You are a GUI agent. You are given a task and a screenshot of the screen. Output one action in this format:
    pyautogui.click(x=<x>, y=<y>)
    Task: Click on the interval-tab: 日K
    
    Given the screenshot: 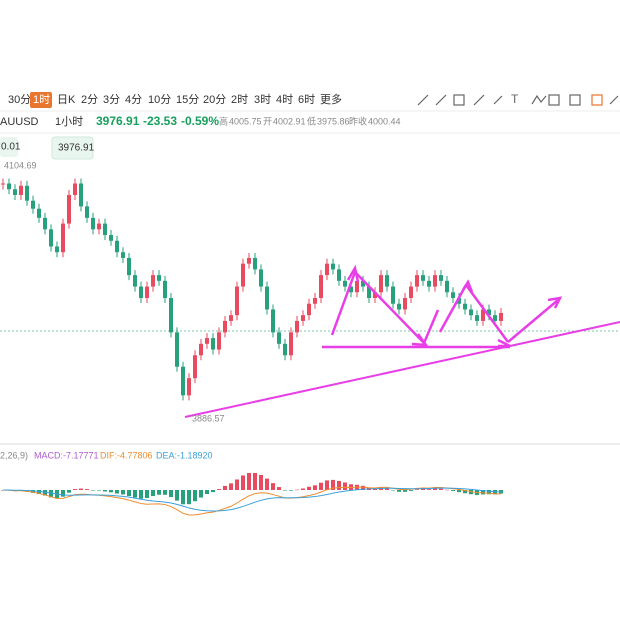 What is the action you would take?
    pyautogui.click(x=66, y=100)
    